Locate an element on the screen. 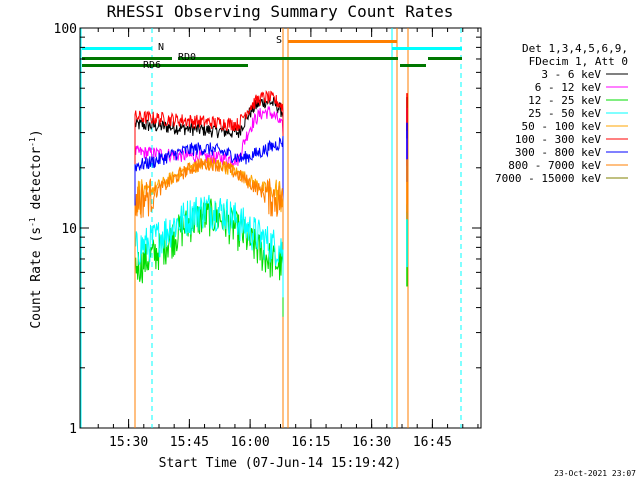 The height and width of the screenshot is (480, 640). rd0-label: RD0 is located at coordinates (187, 57).